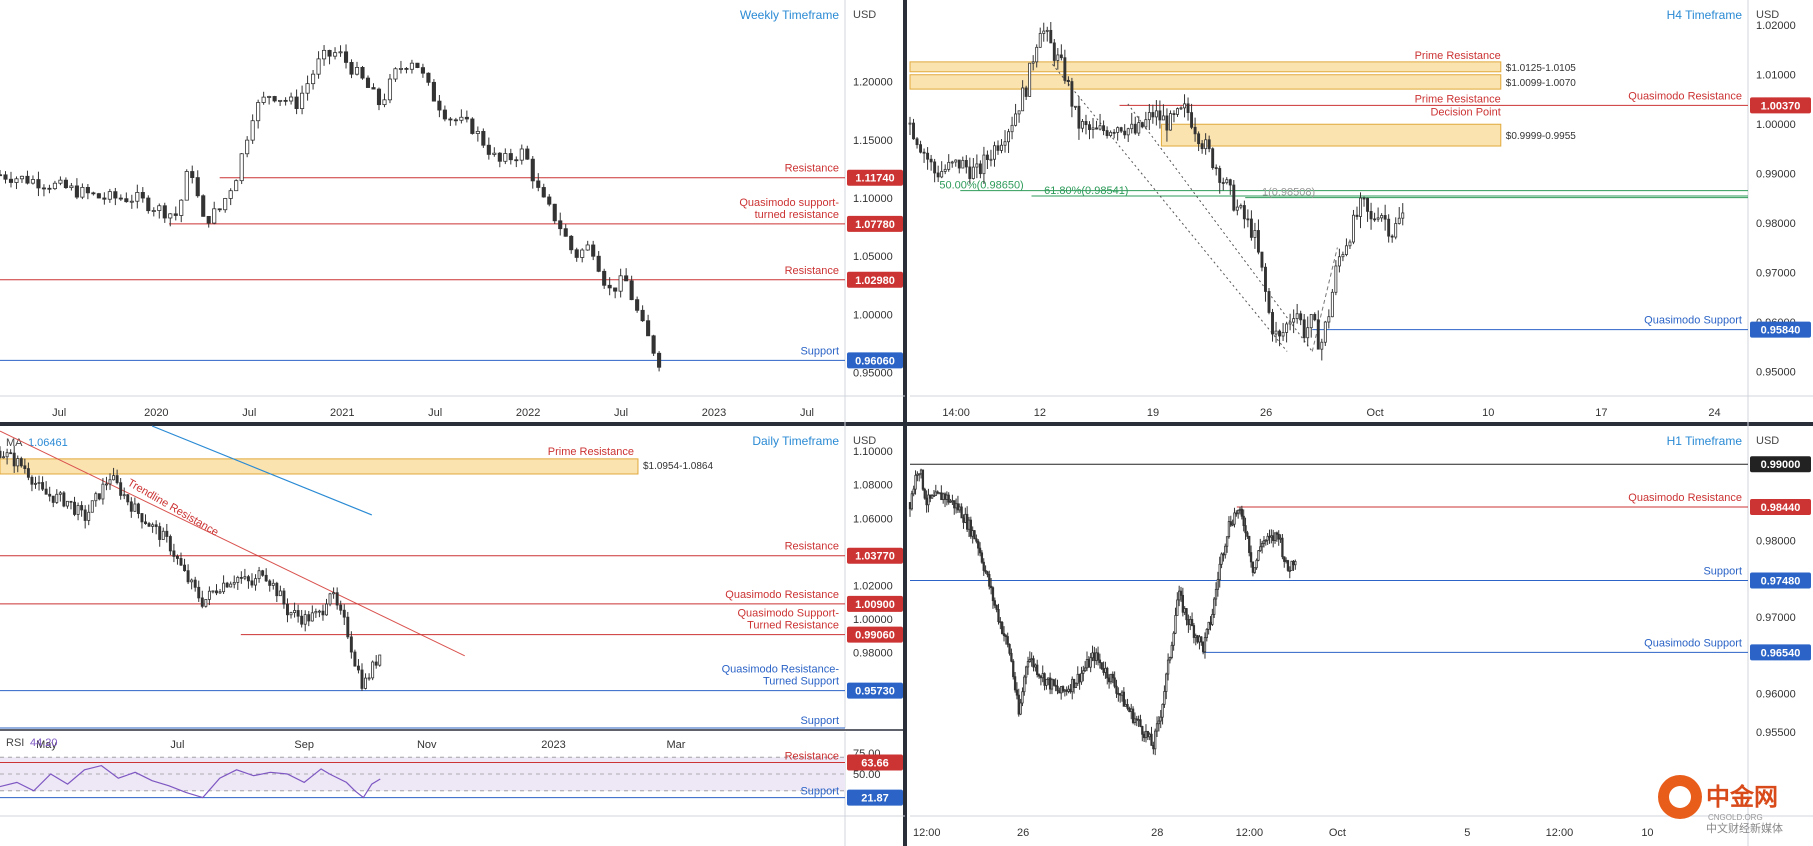 The width and height of the screenshot is (1813, 846). What do you see at coordinates (1776, 174) in the screenshot?
I see `h4-y-tick-label: 0.99000` at bounding box center [1776, 174].